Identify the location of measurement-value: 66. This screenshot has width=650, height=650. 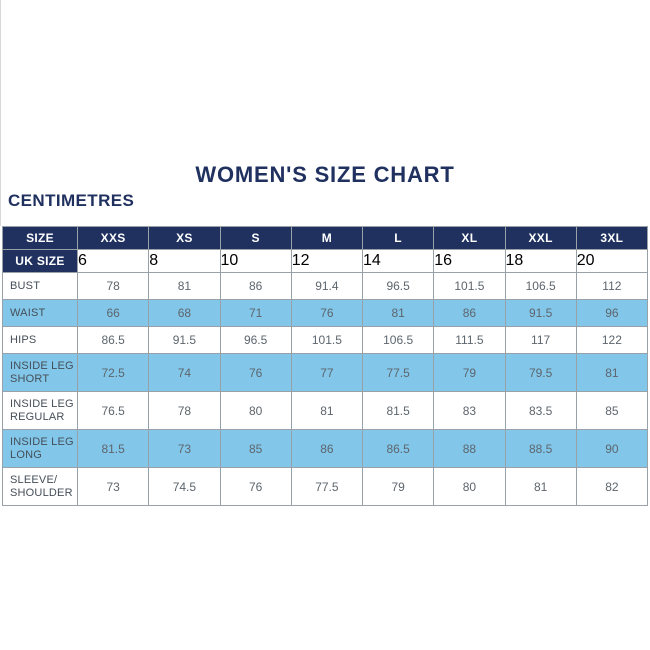
(113, 313).